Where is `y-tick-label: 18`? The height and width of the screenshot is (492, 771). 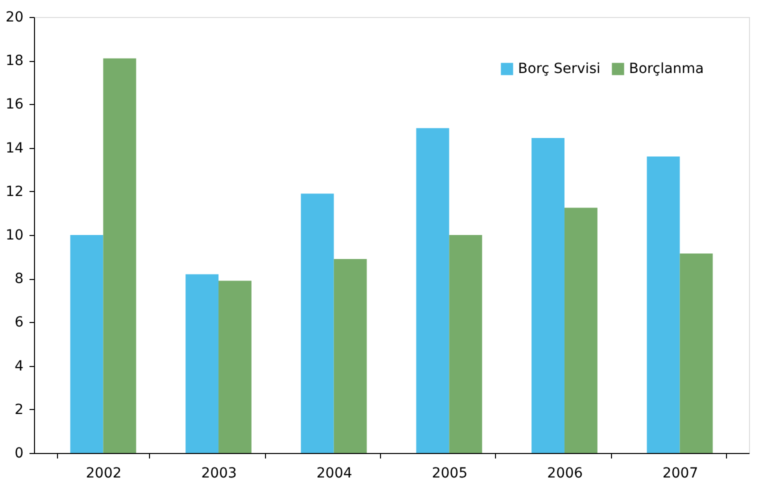
y-tick-label: 18 is located at coordinates (15, 61).